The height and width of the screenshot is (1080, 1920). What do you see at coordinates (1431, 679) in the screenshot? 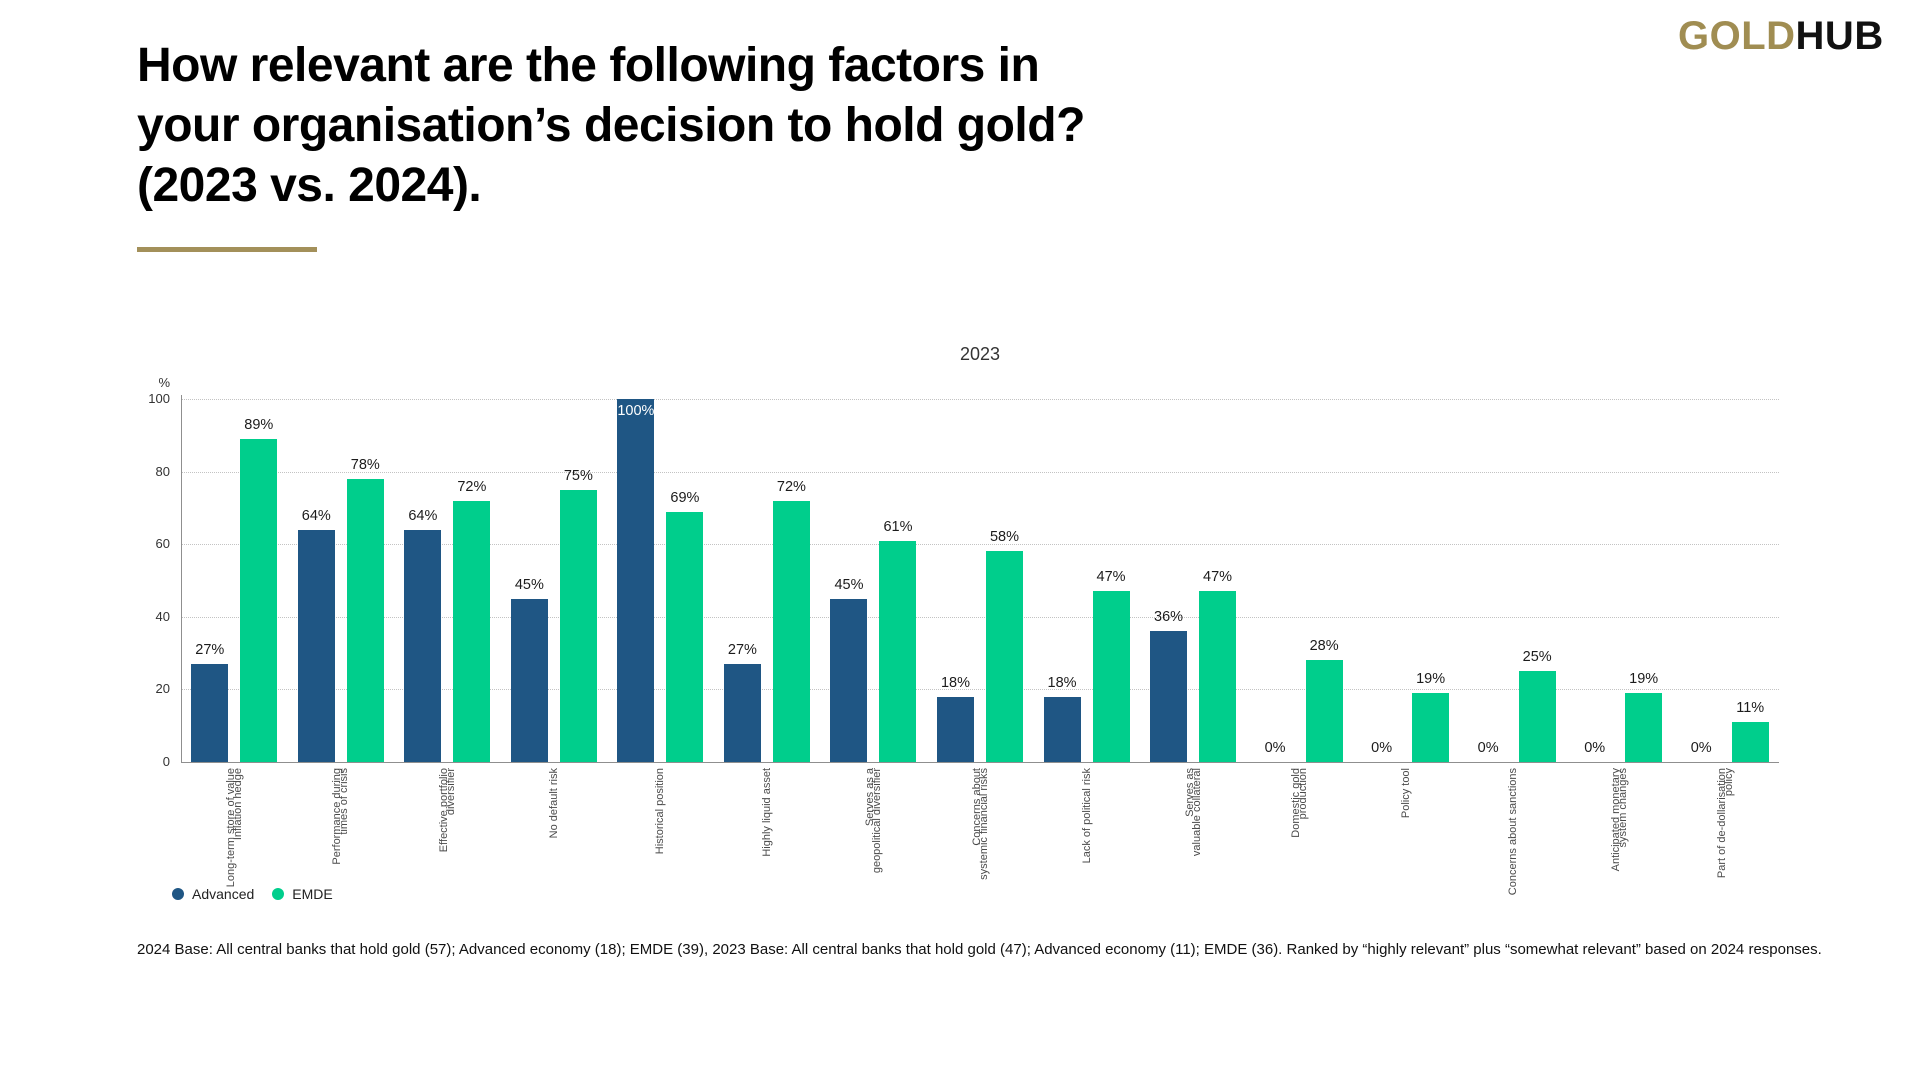
I see `bar-value-label-emde-12: 19%` at bounding box center [1431, 679].